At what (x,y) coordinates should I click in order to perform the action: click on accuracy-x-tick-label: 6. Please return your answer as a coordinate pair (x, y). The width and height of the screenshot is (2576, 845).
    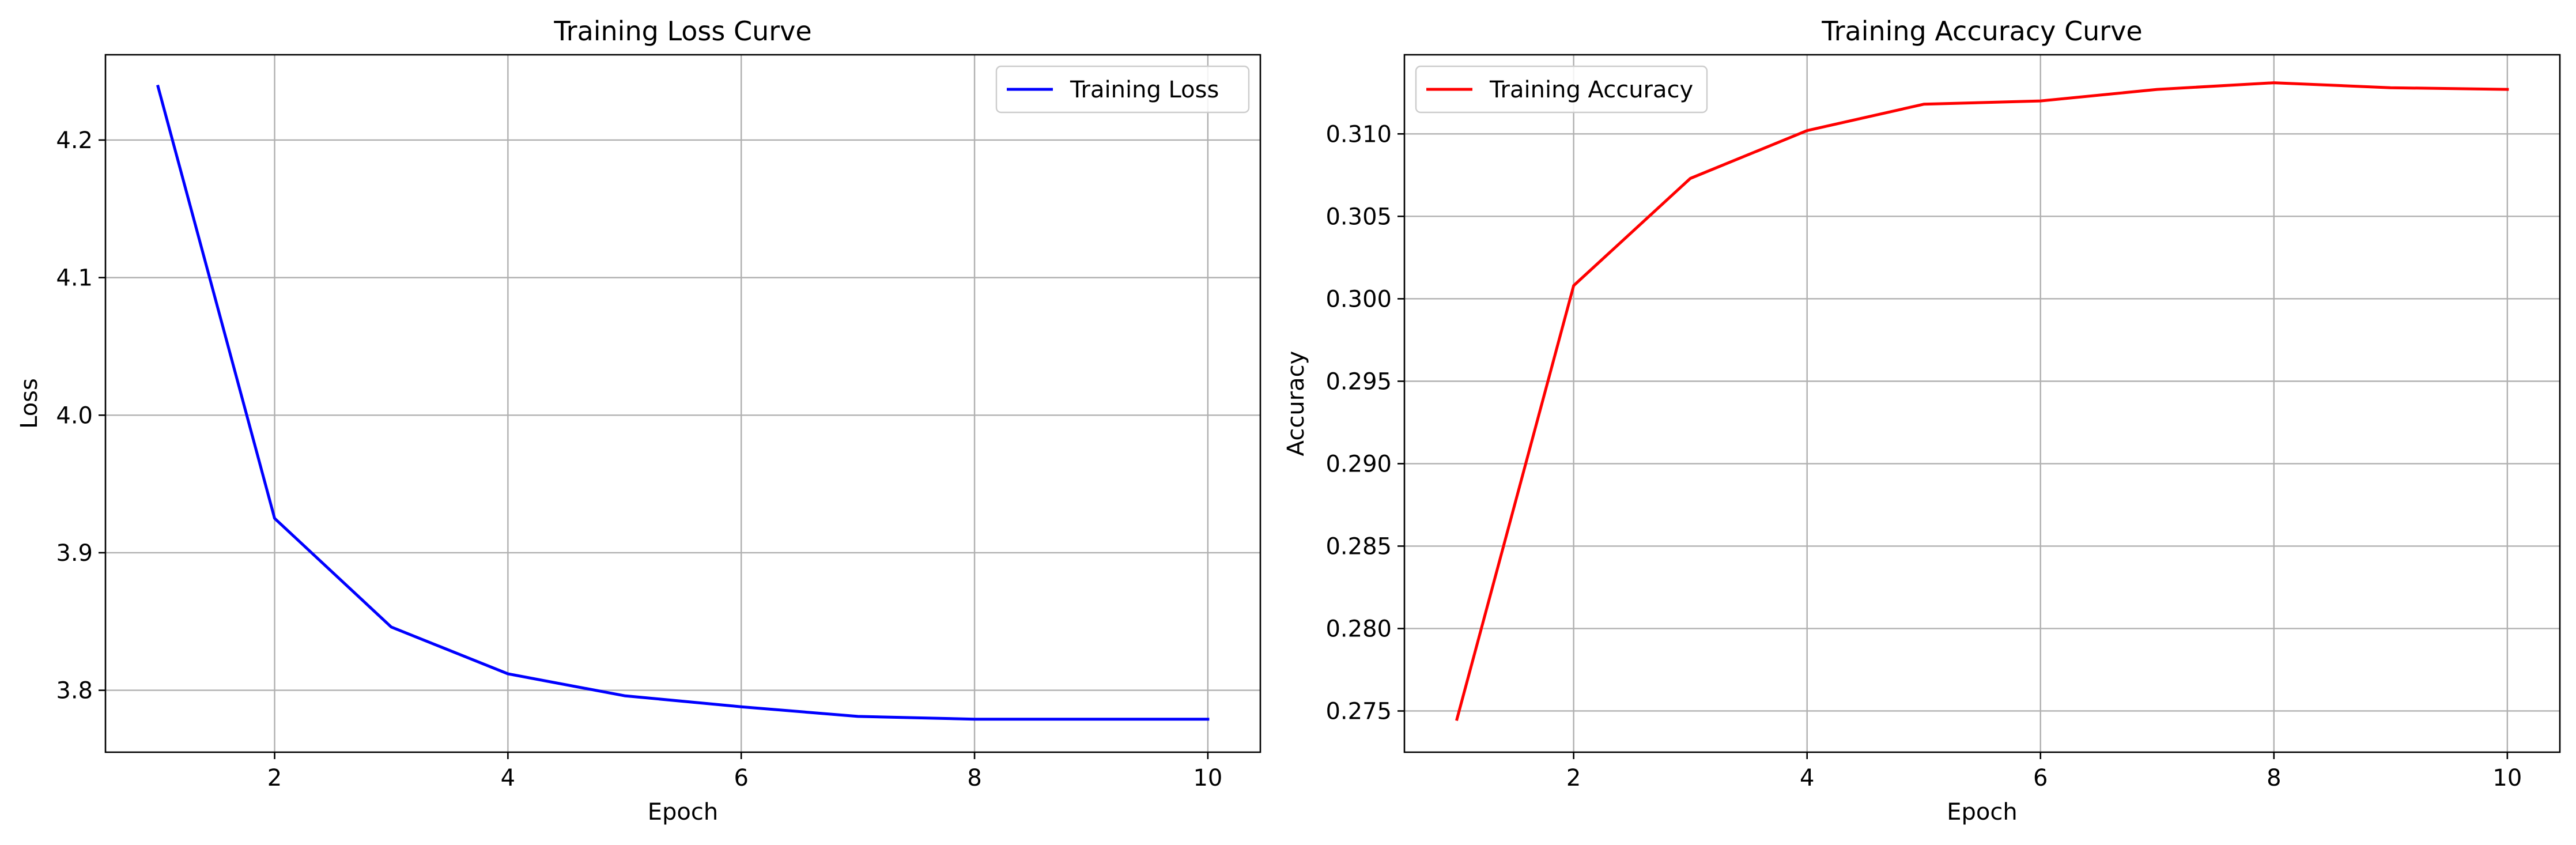
    Looking at the image, I should click on (2040, 778).